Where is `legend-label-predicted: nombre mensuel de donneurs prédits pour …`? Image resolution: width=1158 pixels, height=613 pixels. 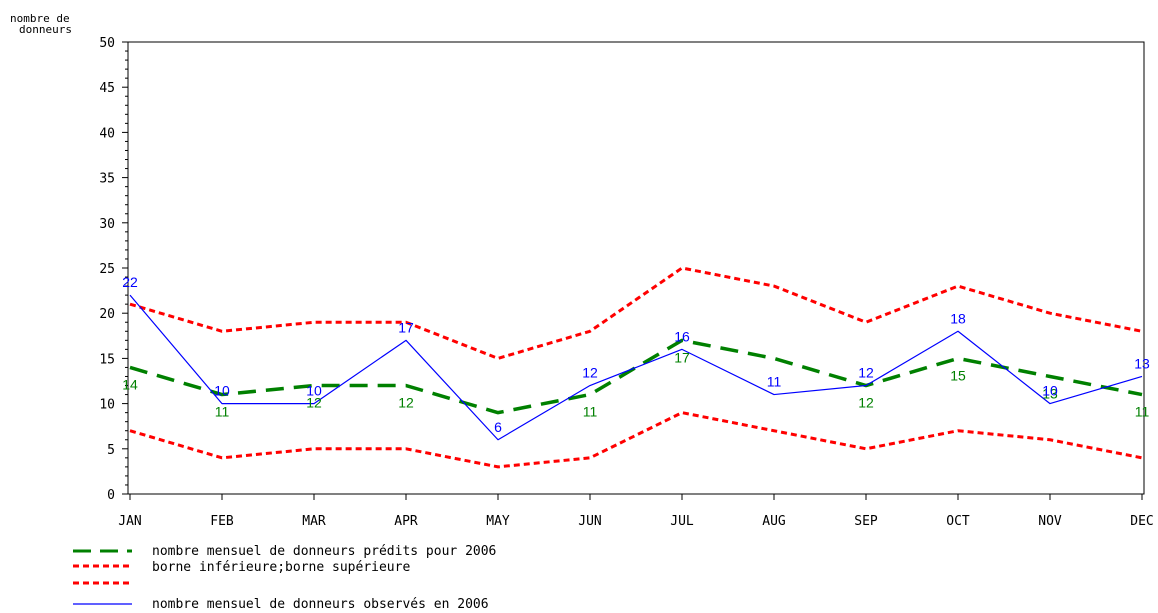
legend-label-predicted: nombre mensuel de donneurs prédits pour … is located at coordinates (324, 551).